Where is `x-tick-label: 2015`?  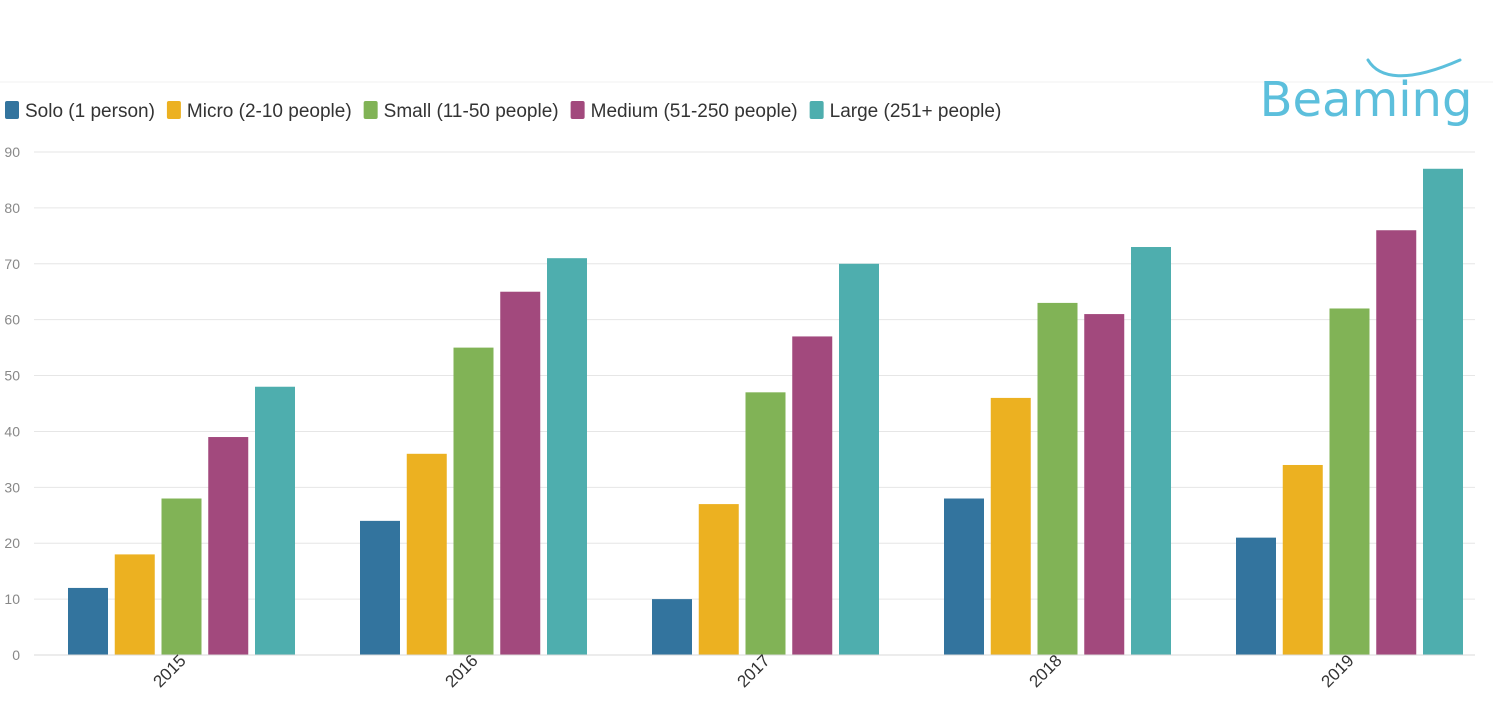 x-tick-label: 2015 is located at coordinates (170, 671).